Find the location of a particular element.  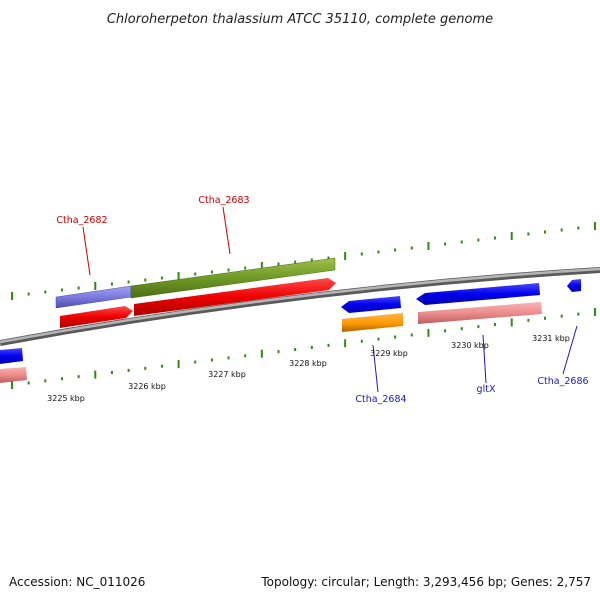

gene-Ctha_2683-arrow is located at coordinates (235, 297).